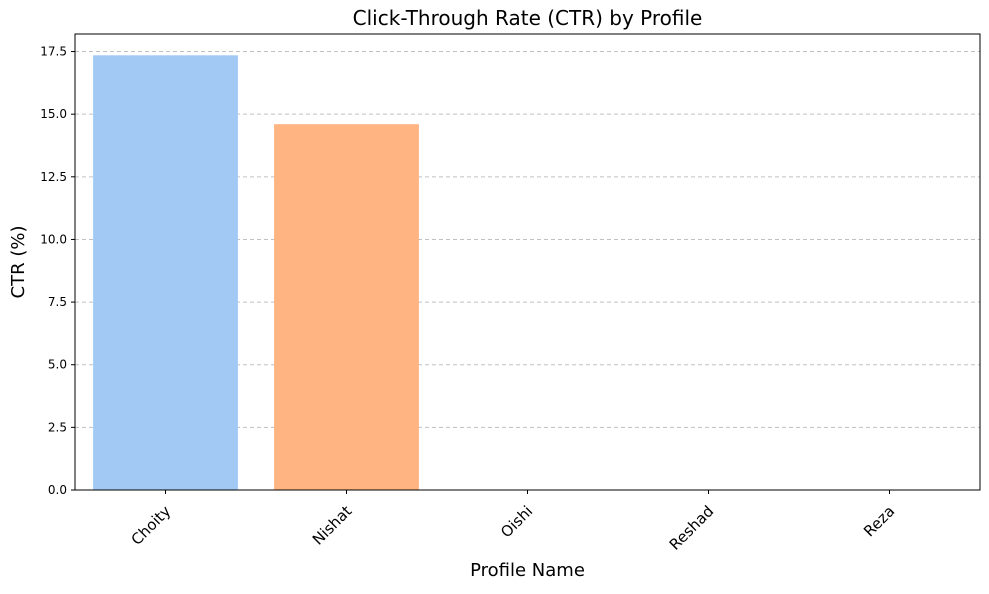 The height and width of the screenshot is (594, 989). I want to click on bar-nishat, so click(346, 307).